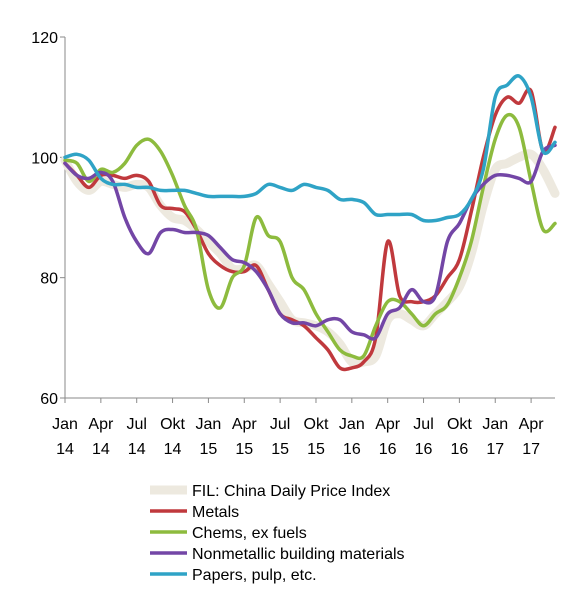 The width and height of the screenshot is (582, 611). I want to click on y-tick-label: 100, so click(44, 158).